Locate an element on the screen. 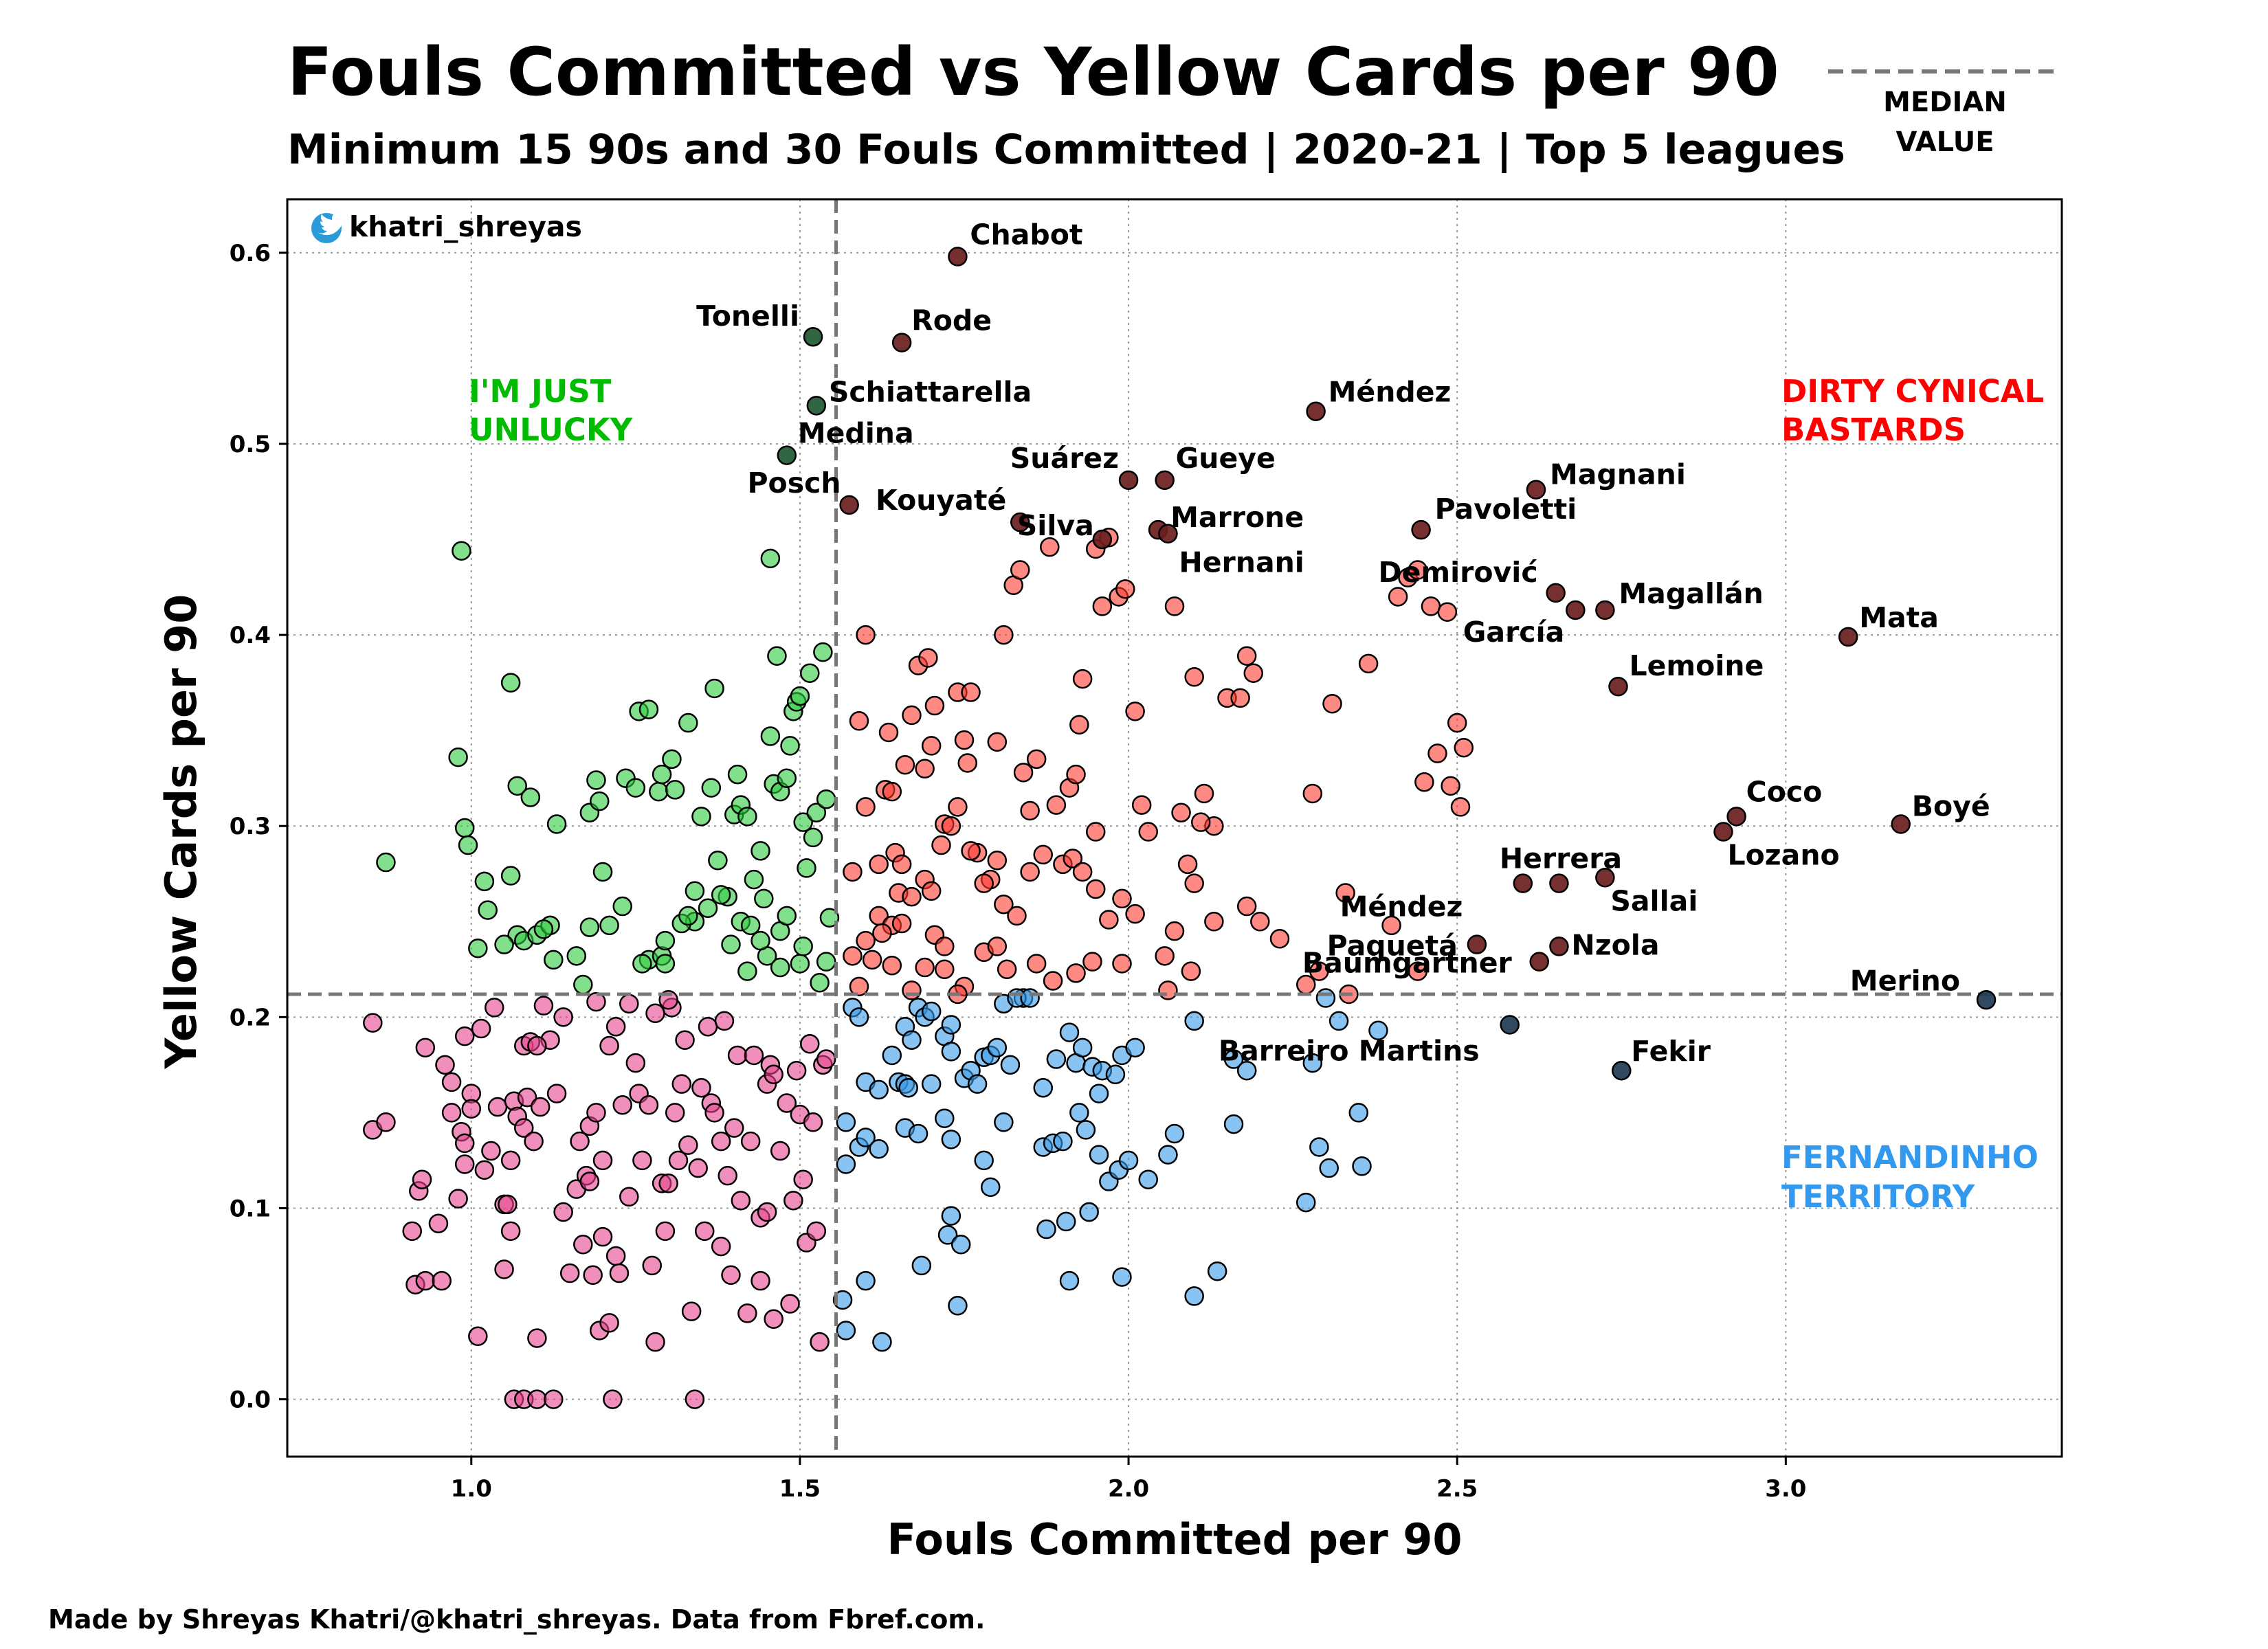 The width and height of the screenshot is (2268, 1649). player-label: Nzola is located at coordinates (1615, 944).